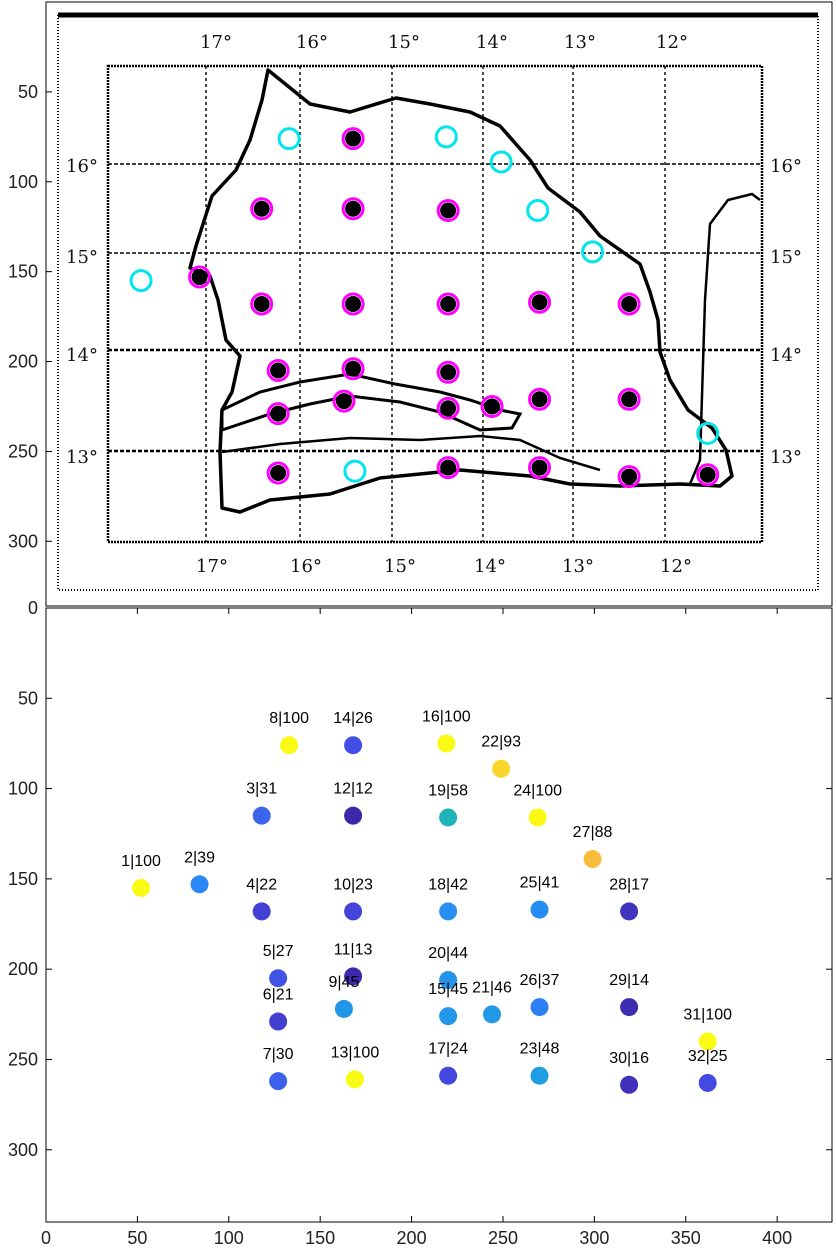 Image resolution: width=836 pixels, height=1250 pixels. What do you see at coordinates (212, 566) in the screenshot?
I see `degree-label-bottom: 17°` at bounding box center [212, 566].